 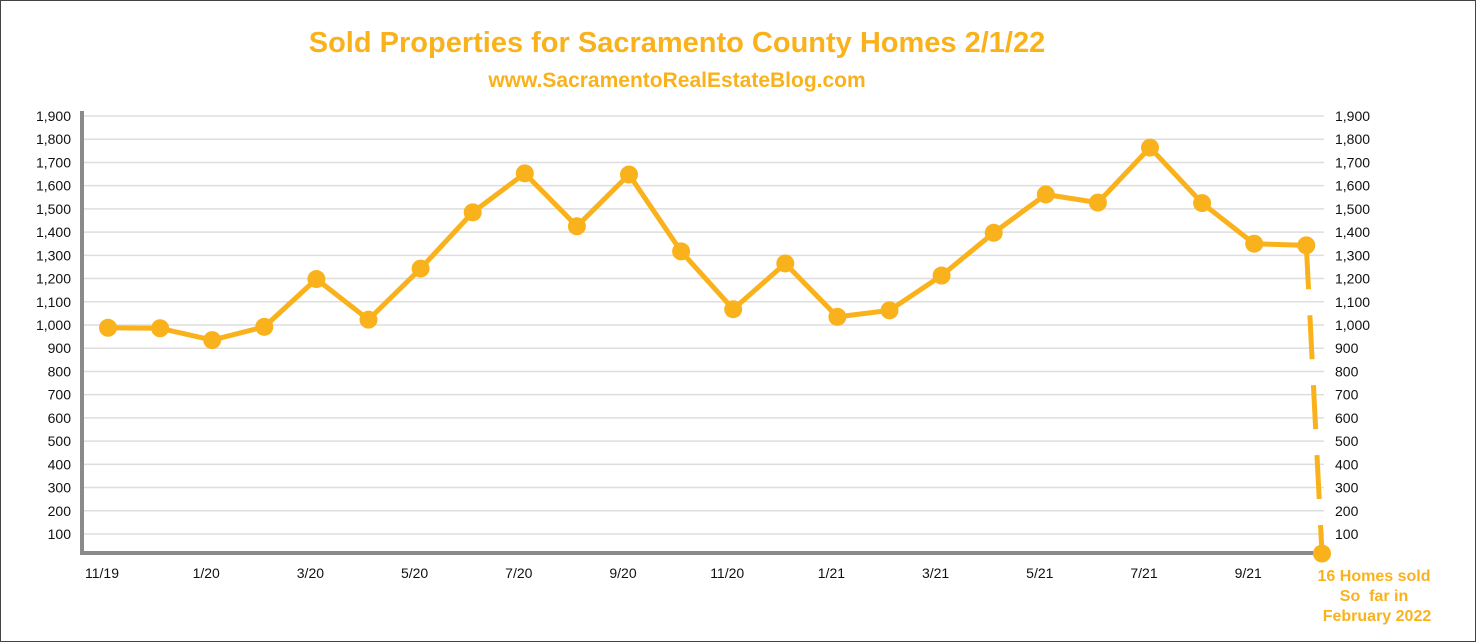 I want to click on y-tick-label-left: 1,900, so click(x=53, y=116).